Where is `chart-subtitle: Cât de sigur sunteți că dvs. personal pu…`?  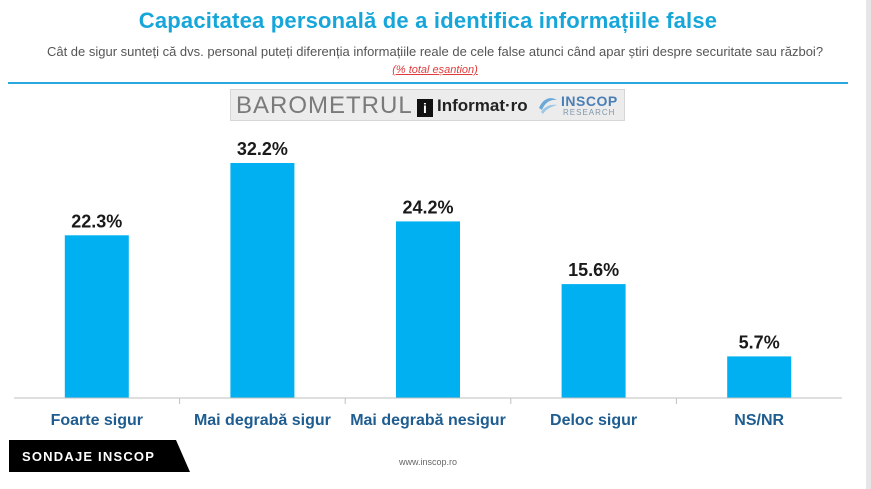 chart-subtitle: Cât de sigur sunteți că dvs. personal pu… is located at coordinates (435, 61).